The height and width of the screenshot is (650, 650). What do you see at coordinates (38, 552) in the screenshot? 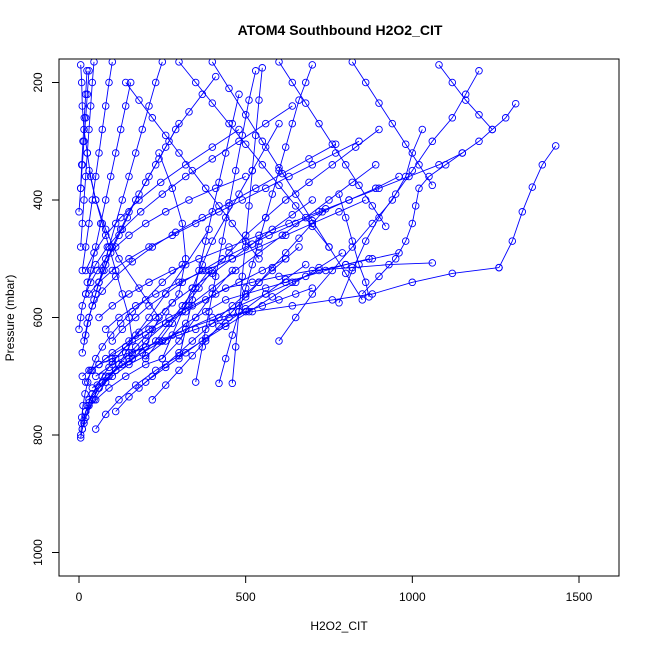
I see `y-tick-label: 1000` at bounding box center [38, 552].